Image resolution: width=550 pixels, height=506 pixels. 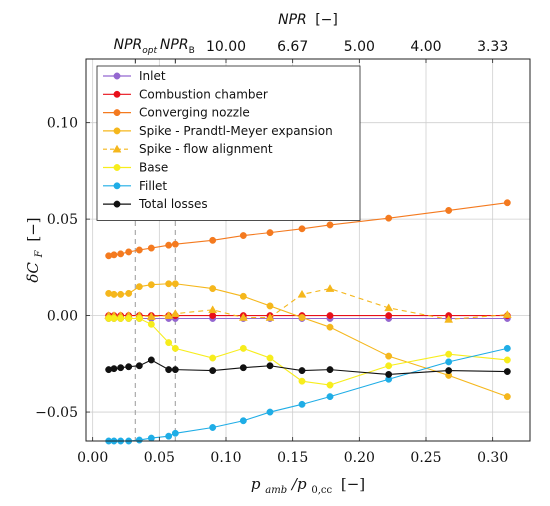 I want to click on x-tick-label: 0.25, so click(x=425, y=458).